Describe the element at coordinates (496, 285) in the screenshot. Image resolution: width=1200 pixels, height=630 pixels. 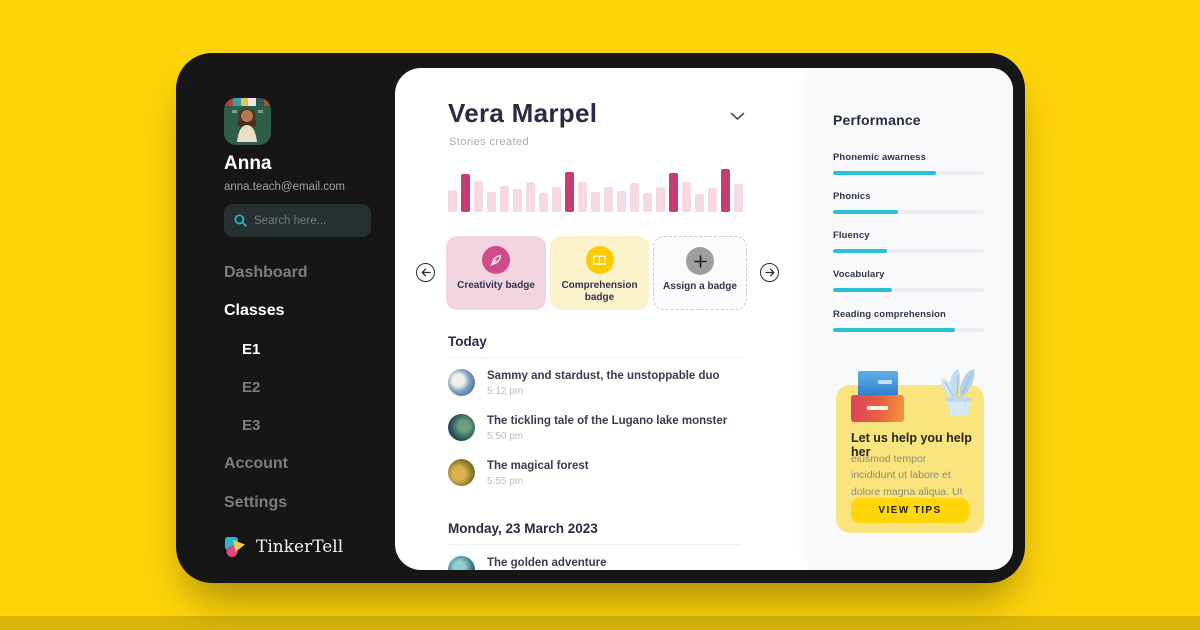
I see `badge-label: Creativity badge` at that location.